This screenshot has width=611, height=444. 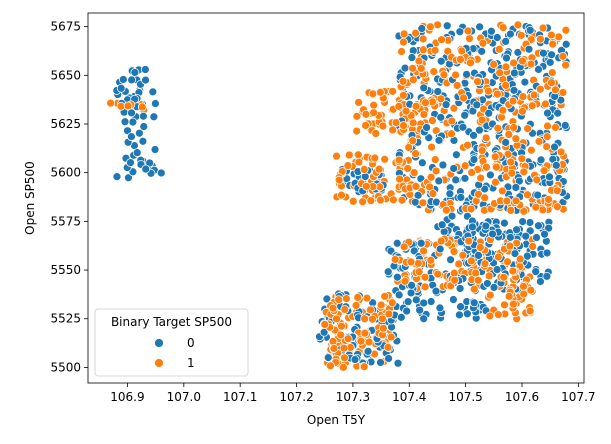 I want to click on legend: Binary Target SP500 0 1, so click(x=171, y=342).